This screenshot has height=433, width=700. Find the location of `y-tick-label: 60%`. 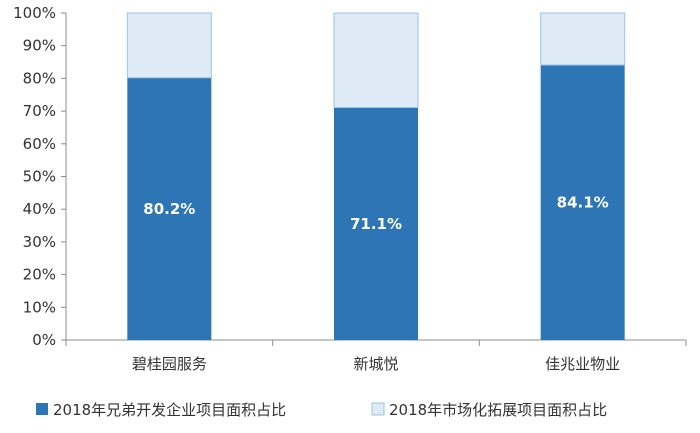

y-tick-label: 60% is located at coordinates (39, 144).